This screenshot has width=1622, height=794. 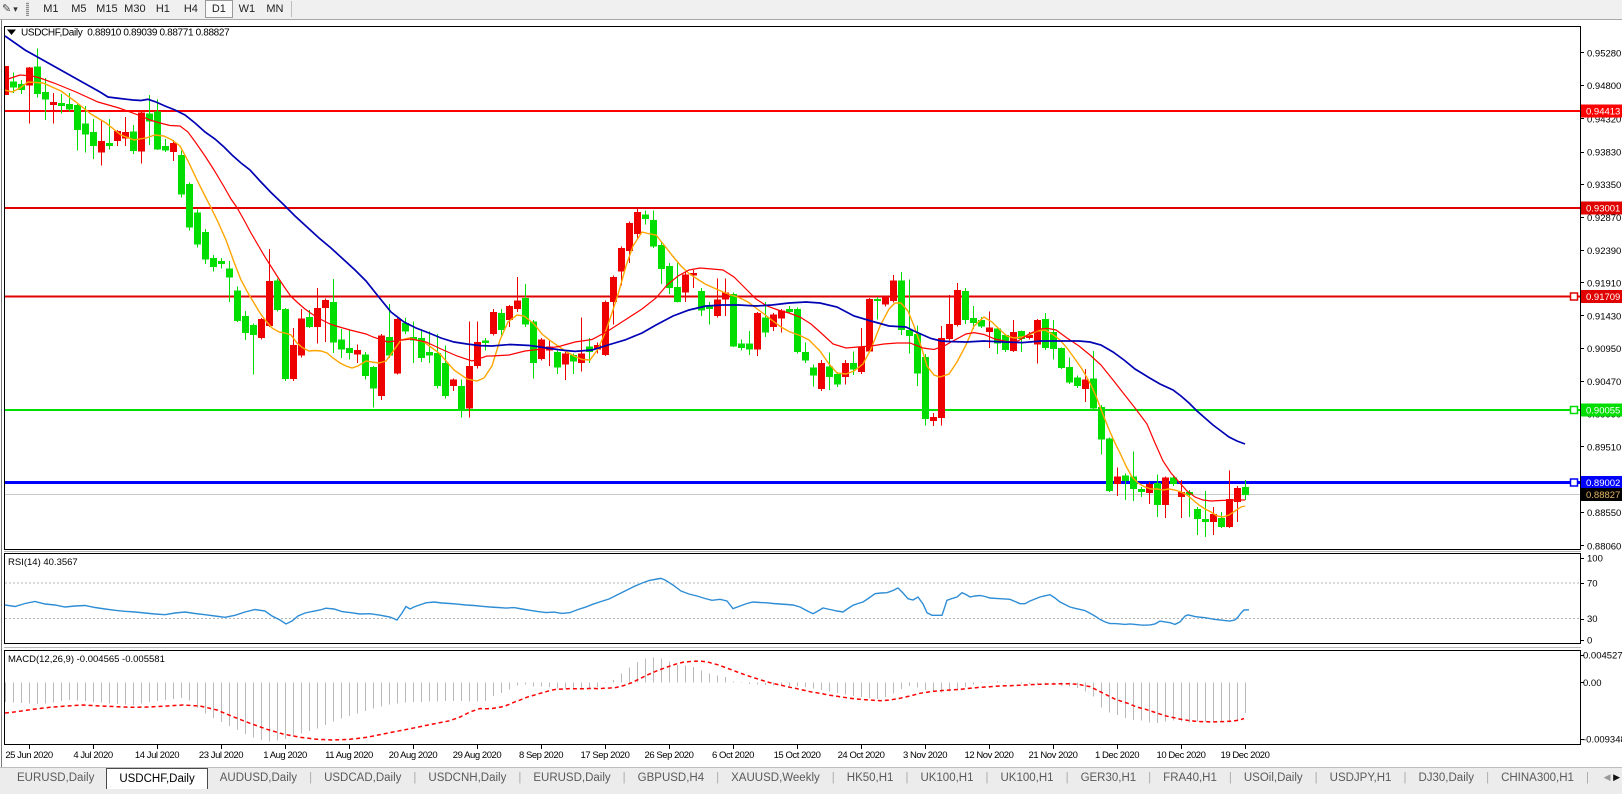 I want to click on svg-text: 0.88550, so click(x=1604, y=513).